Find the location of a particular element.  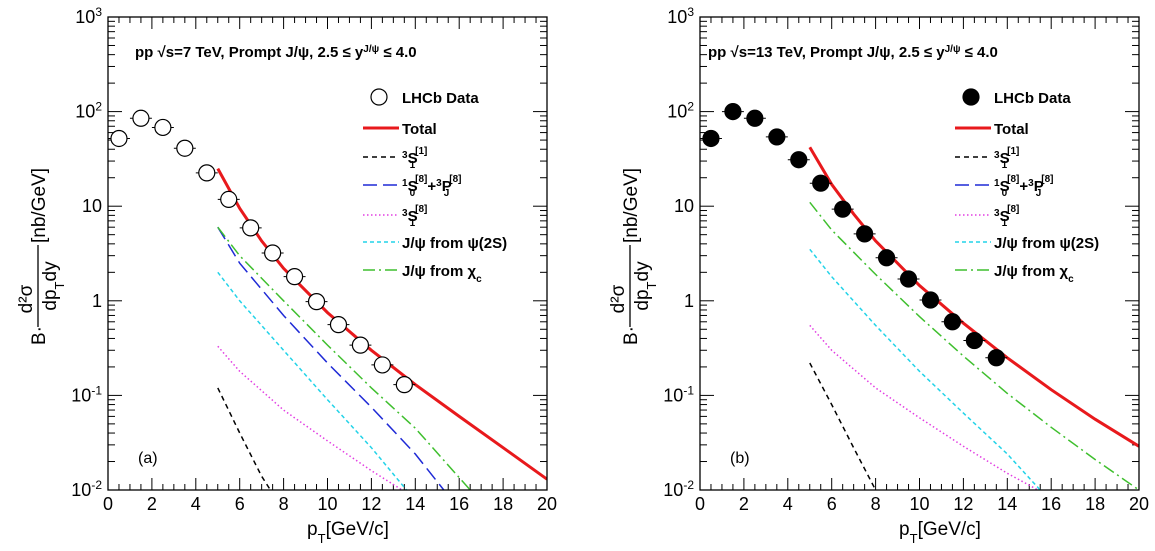

y-label-numerator: d²σ is located at coordinates (618, 298).